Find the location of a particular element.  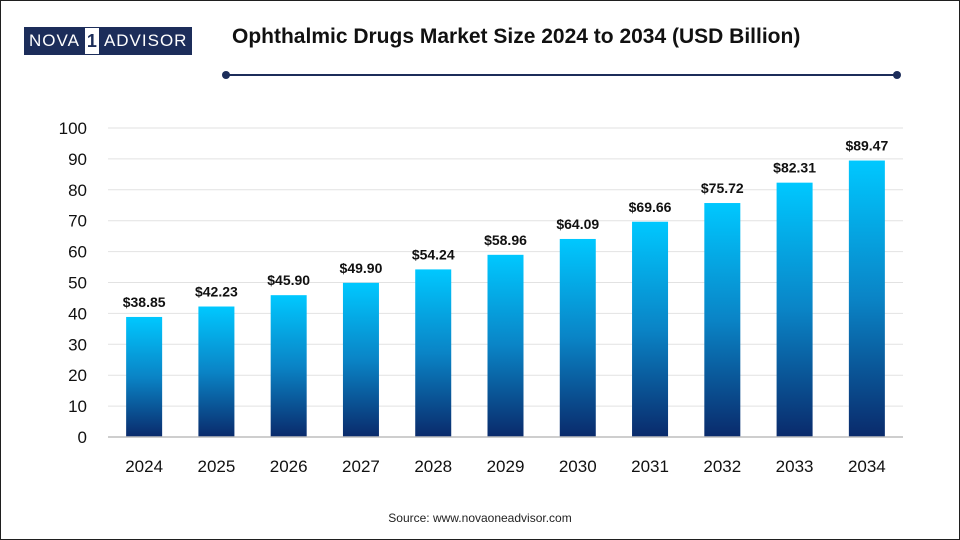

bar-2026 is located at coordinates (288, 366).